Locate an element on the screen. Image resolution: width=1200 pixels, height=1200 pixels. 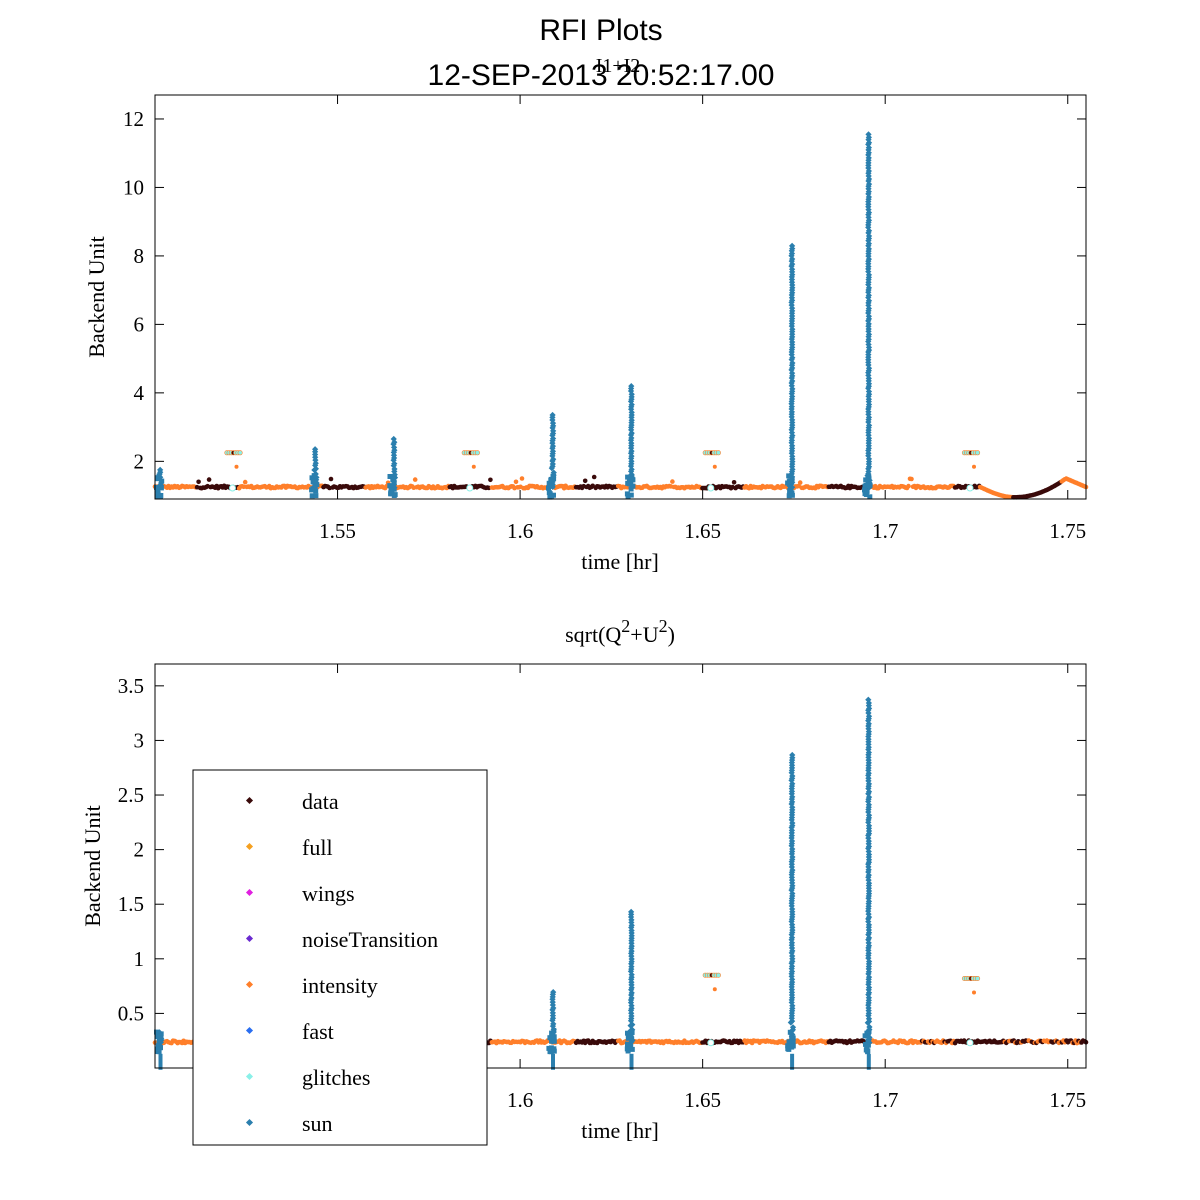
legend-label: sun is located at coordinates (317, 1123).